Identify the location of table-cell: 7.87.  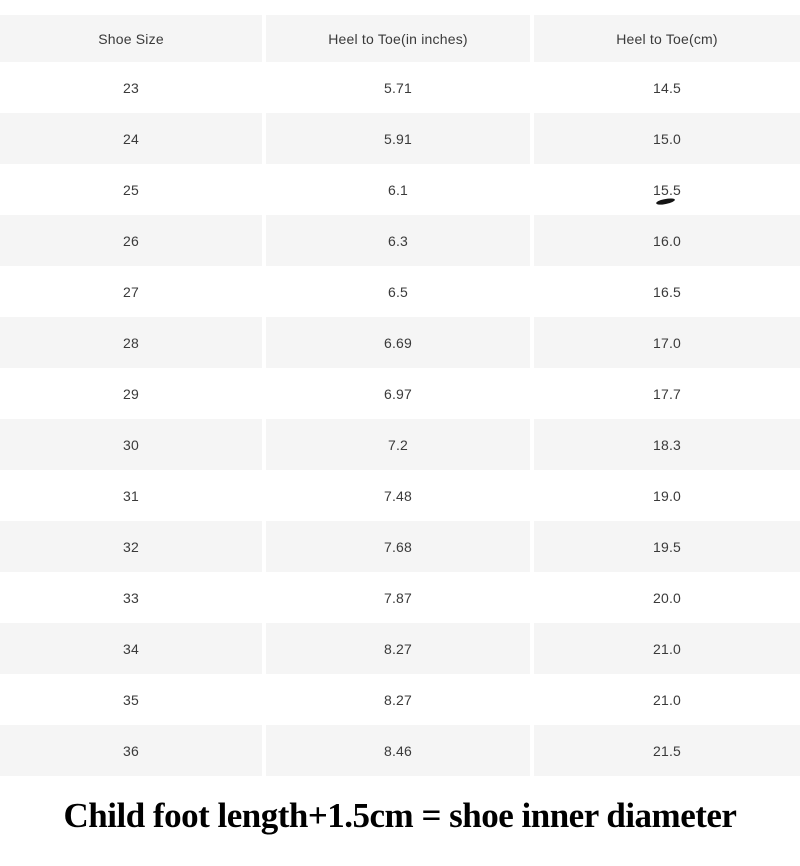
(398, 597).